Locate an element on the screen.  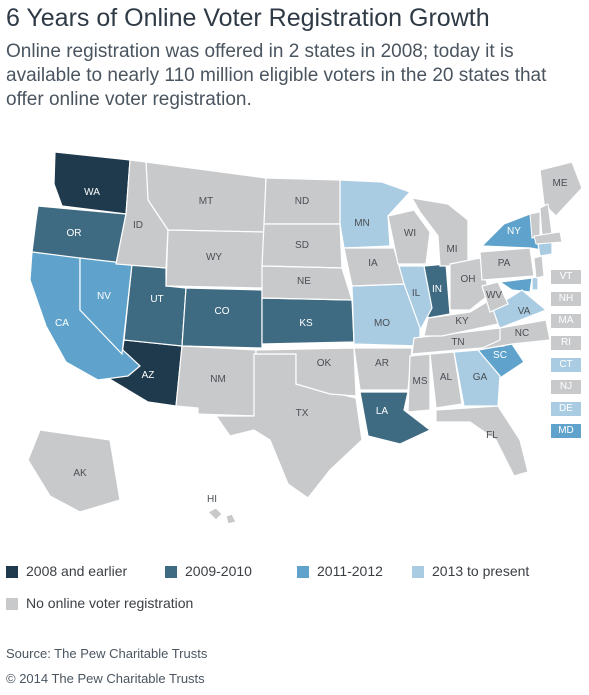
state-label-me: ME is located at coordinates (560, 183).